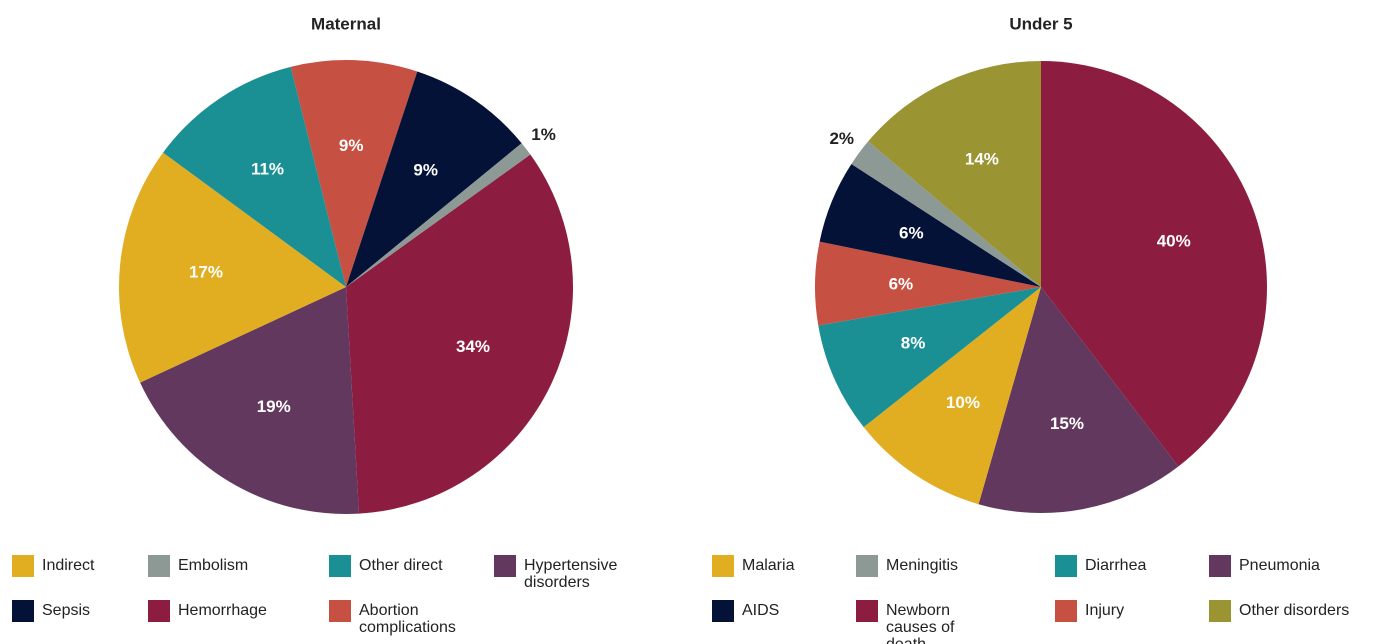  I want to click on legend-item: Abortion complications, so click(400, 618).